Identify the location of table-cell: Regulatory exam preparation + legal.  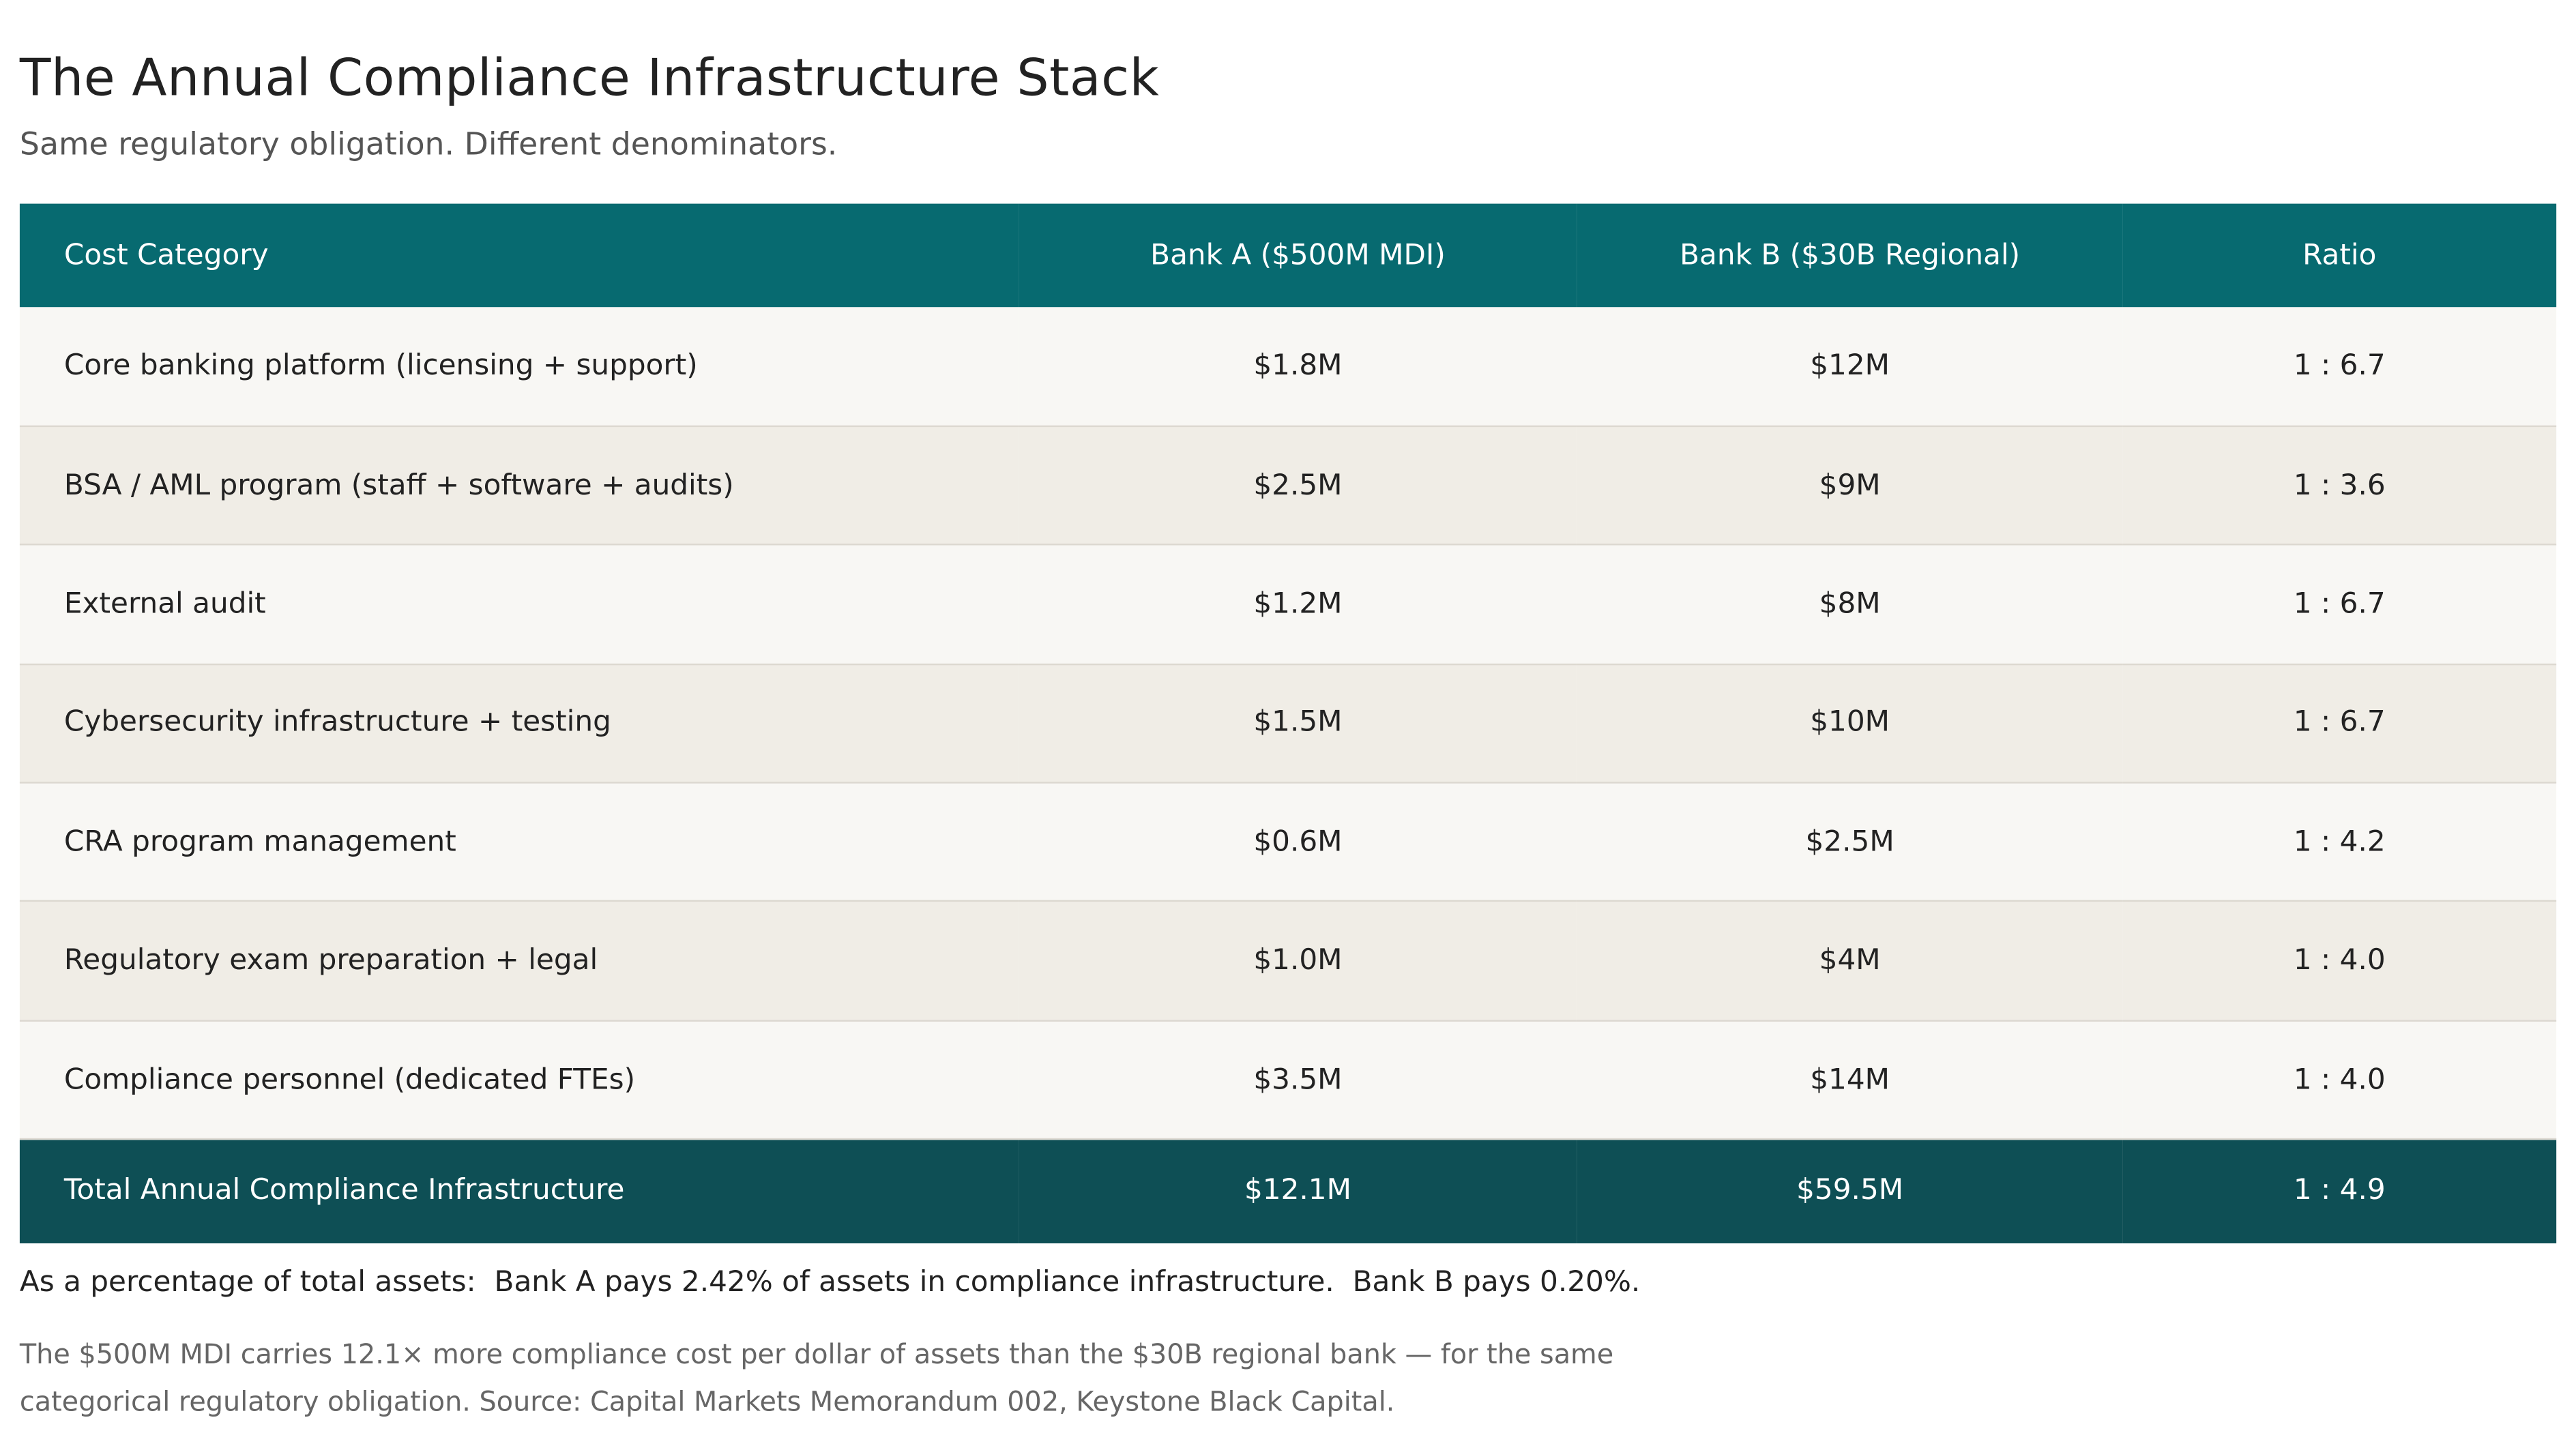
(330, 961).